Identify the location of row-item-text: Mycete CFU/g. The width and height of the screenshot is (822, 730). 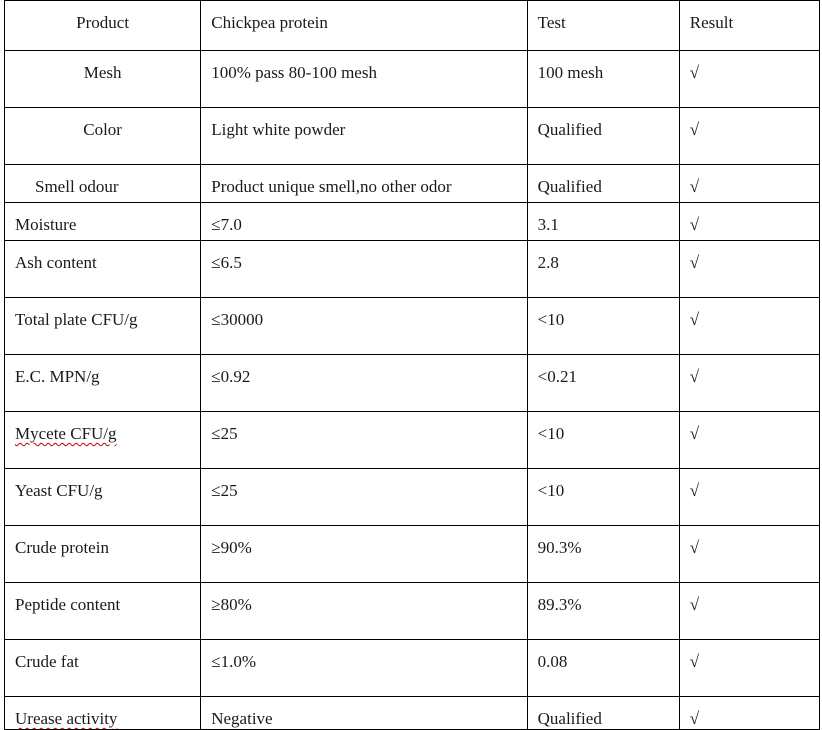
(66, 433).